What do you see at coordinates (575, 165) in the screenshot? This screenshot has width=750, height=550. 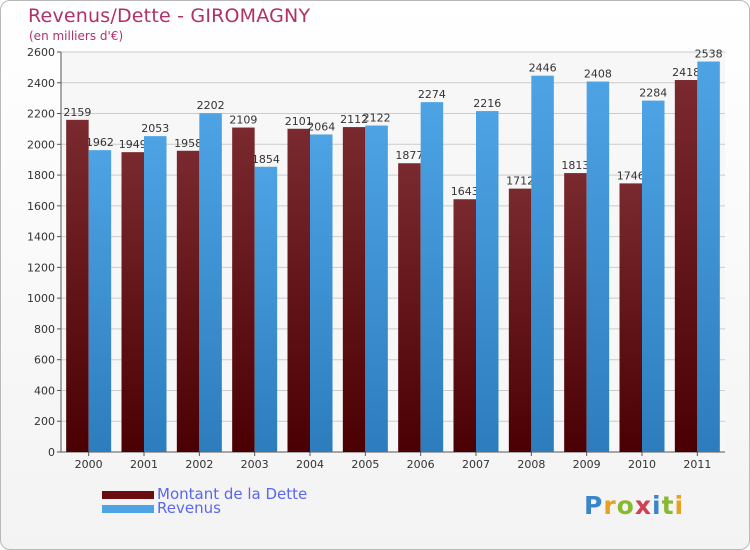 I see `bar-label-dette: 1813` at bounding box center [575, 165].